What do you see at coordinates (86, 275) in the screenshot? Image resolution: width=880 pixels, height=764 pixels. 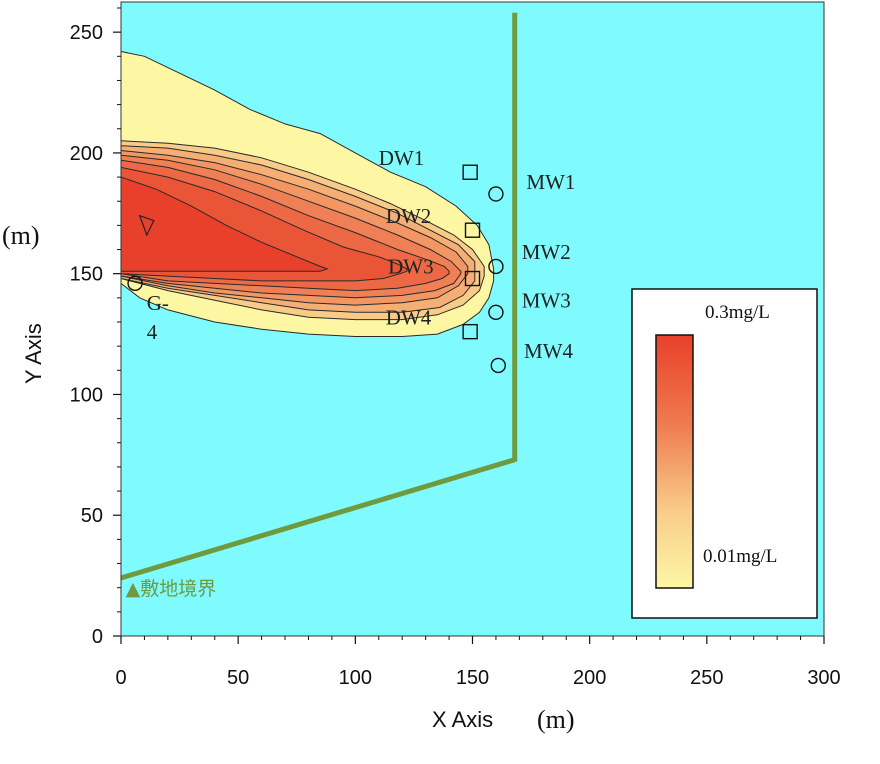 I see `y-tick-label: 150` at bounding box center [86, 275].